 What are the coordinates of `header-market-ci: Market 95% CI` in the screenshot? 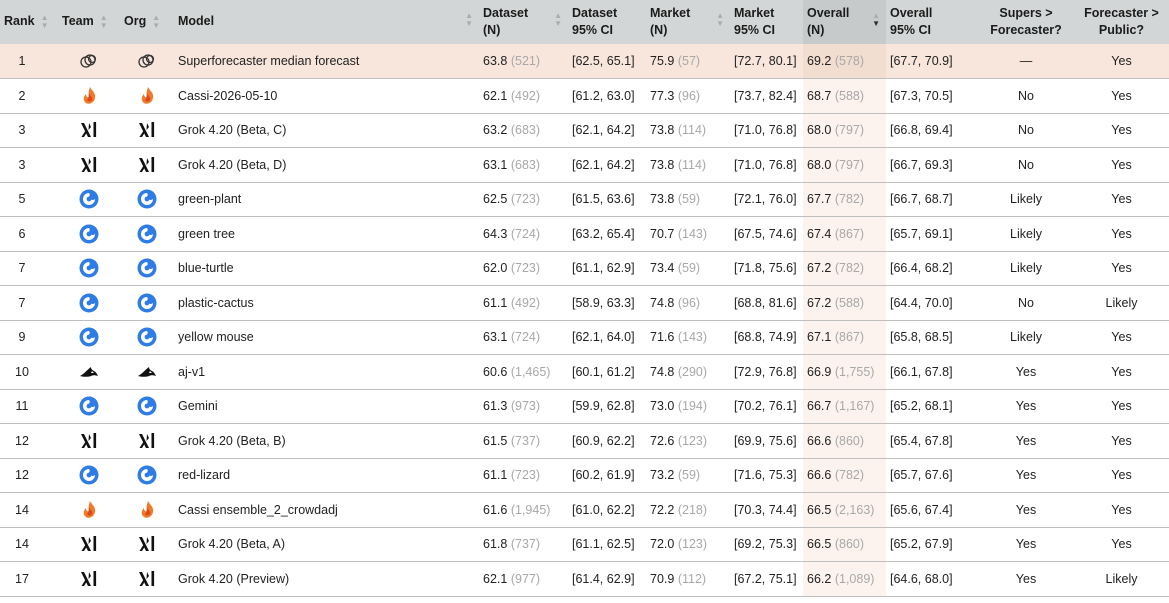 It's located at (766, 22).